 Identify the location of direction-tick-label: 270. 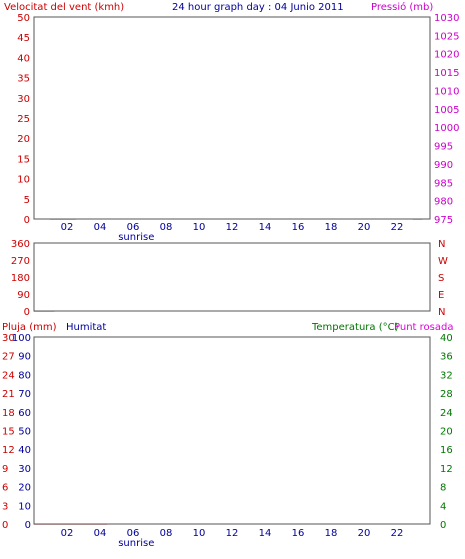
(20, 261).